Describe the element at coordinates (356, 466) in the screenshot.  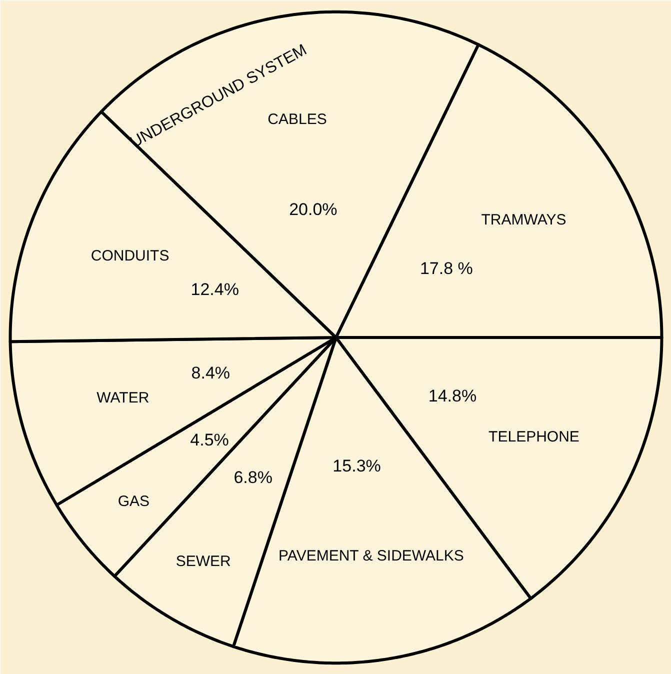
I see `data-label: 15.3%` at that location.